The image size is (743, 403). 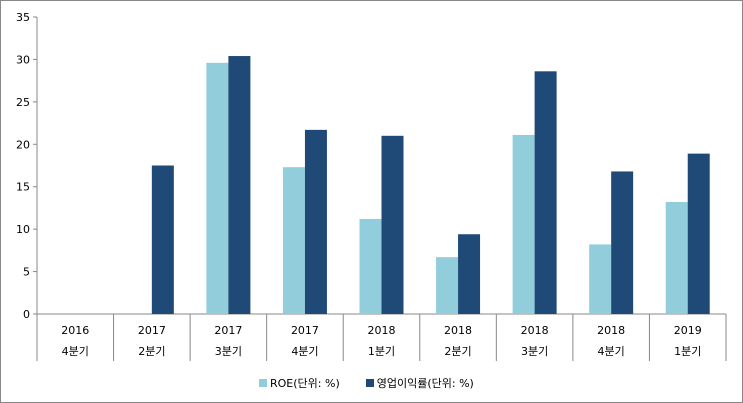 What do you see at coordinates (23, 229) in the screenshot?
I see `y-tick-label: 10` at bounding box center [23, 229].